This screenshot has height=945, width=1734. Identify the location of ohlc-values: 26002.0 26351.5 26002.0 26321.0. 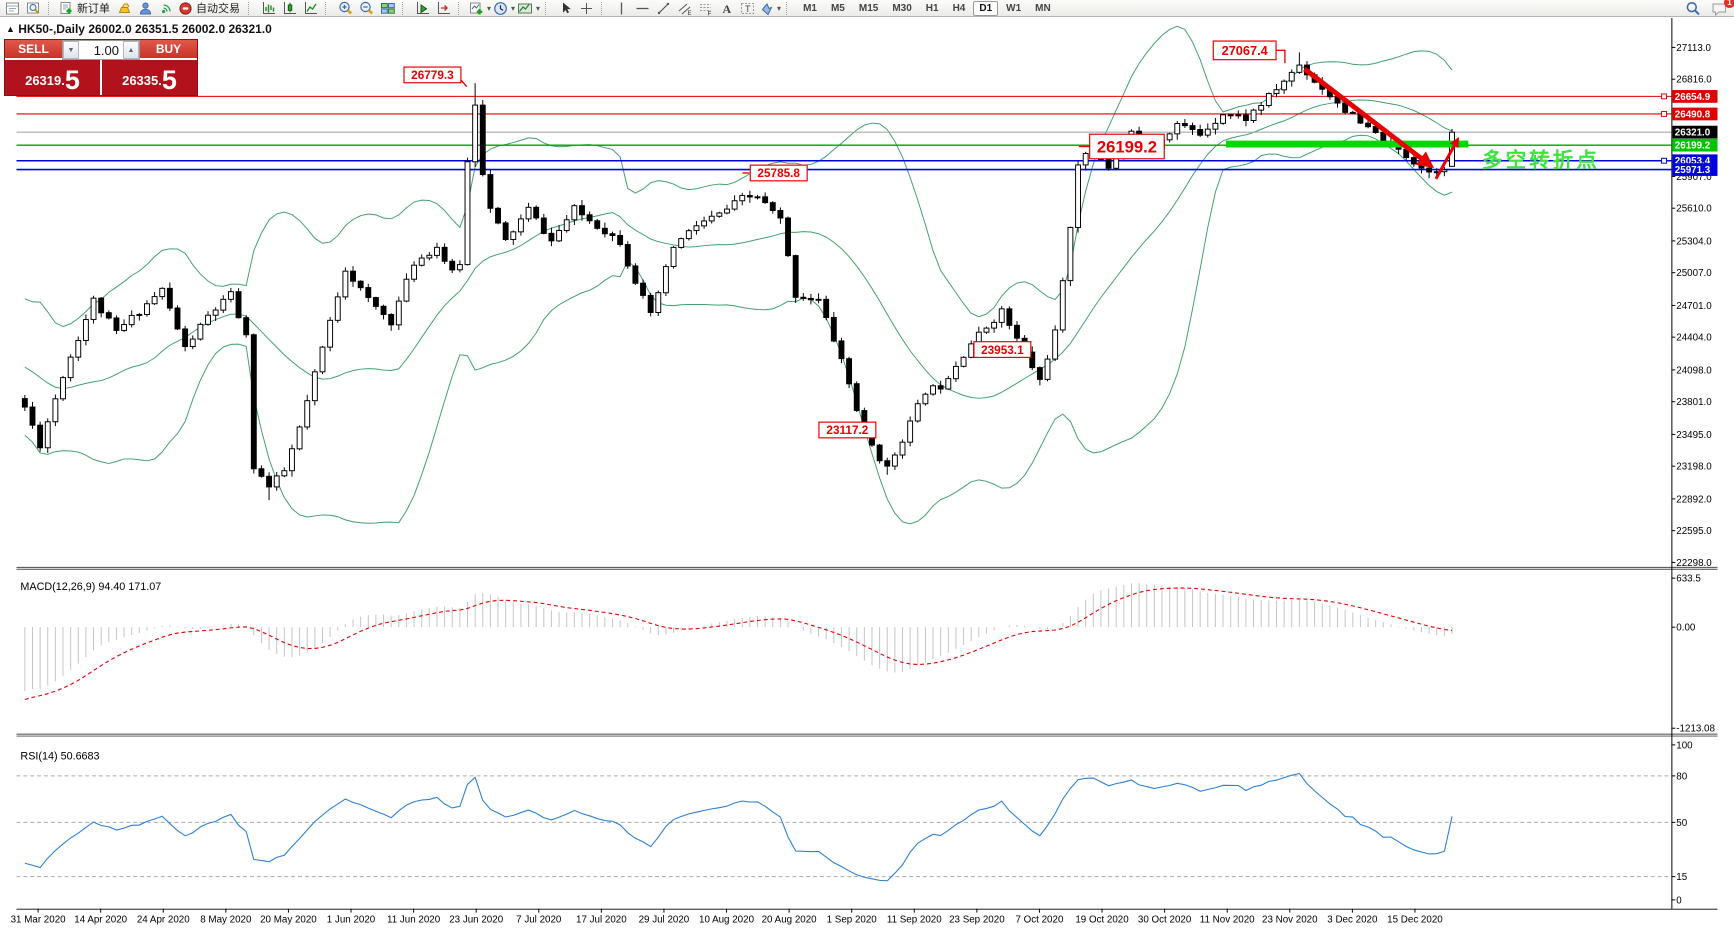
(180, 29).